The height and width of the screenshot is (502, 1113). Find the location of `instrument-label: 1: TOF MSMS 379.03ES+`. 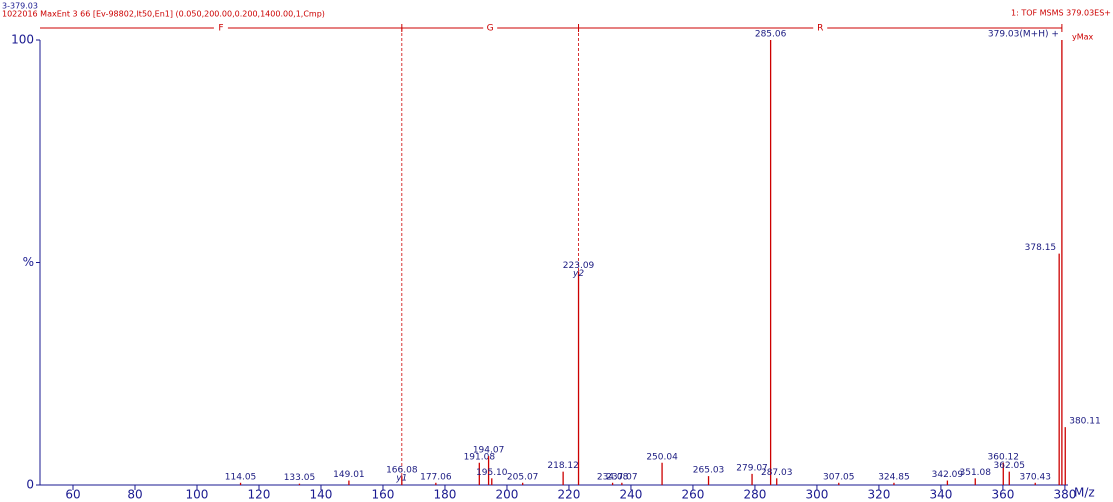

instrument-label: 1: TOF MSMS 379.03ES+ is located at coordinates (1061, 13).